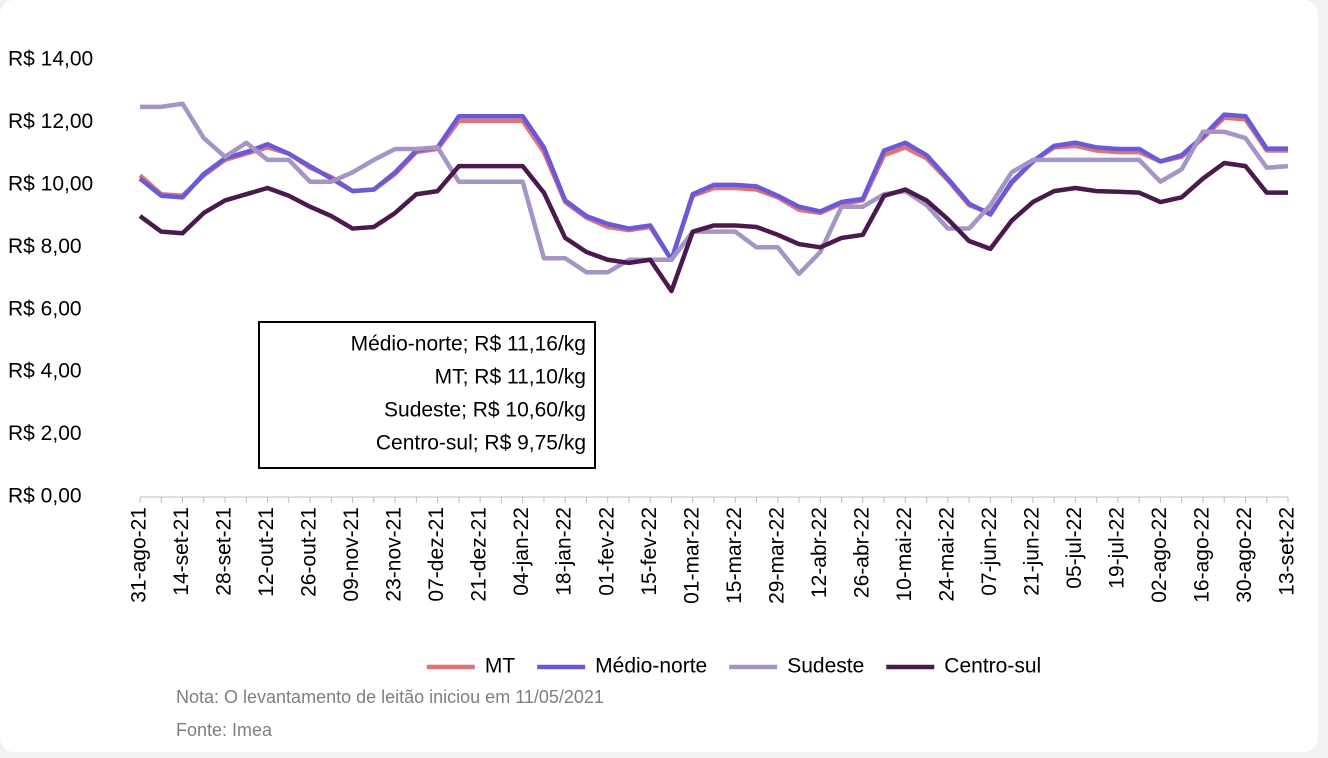  I want to click on x-tick-label: 21-jun-22, so click(1031, 551).